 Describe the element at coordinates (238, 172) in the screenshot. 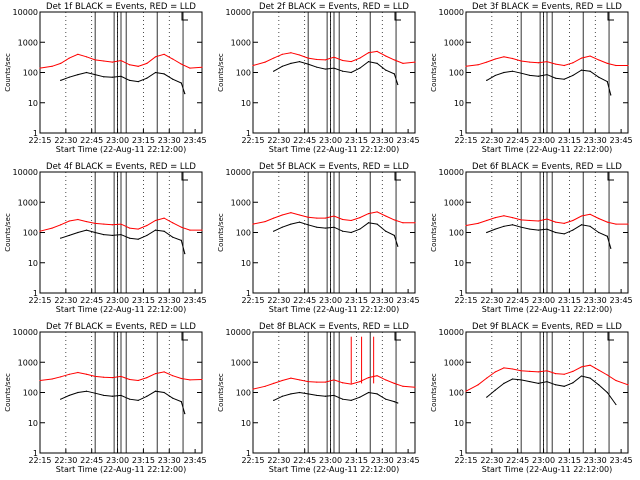

I see `y-tick-label: 10000` at that location.